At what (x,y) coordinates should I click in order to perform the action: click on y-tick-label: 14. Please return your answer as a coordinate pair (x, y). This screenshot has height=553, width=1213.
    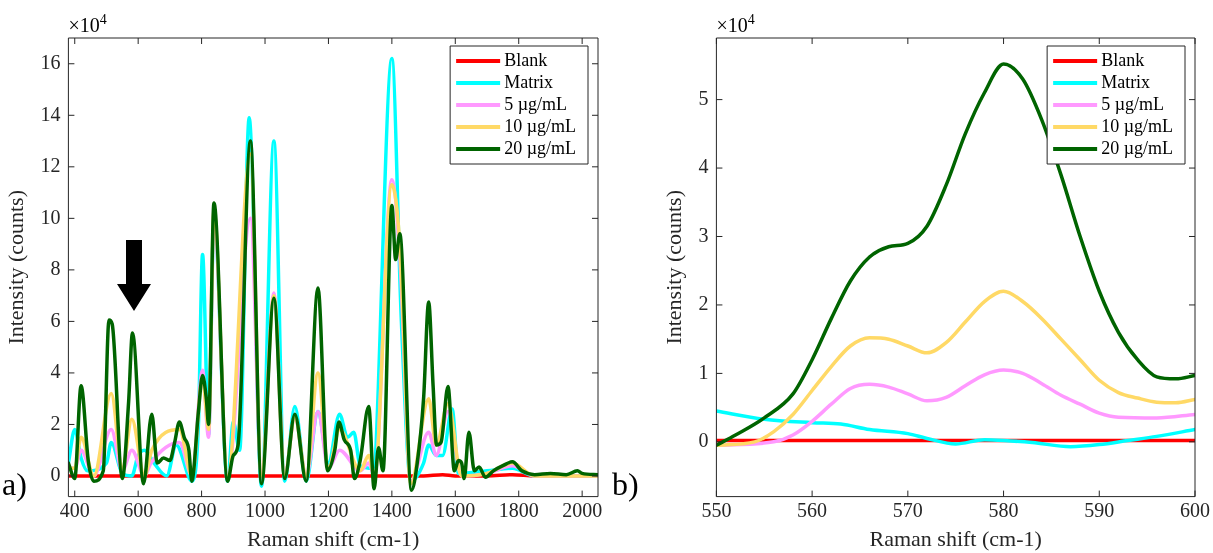
    Looking at the image, I should click on (50, 113).